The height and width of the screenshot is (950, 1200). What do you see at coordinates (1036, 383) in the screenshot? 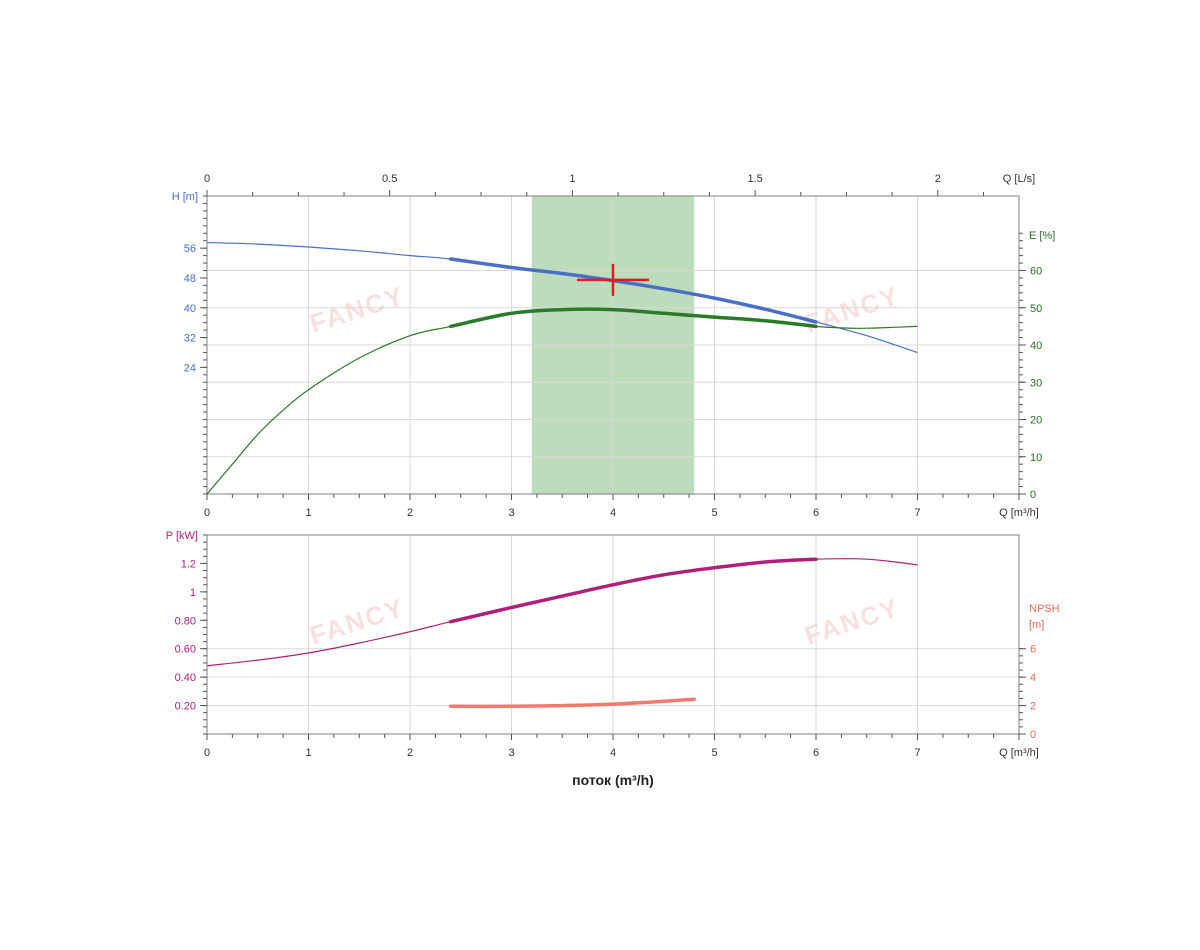
I see `y2-tick-label: 30` at bounding box center [1036, 383].